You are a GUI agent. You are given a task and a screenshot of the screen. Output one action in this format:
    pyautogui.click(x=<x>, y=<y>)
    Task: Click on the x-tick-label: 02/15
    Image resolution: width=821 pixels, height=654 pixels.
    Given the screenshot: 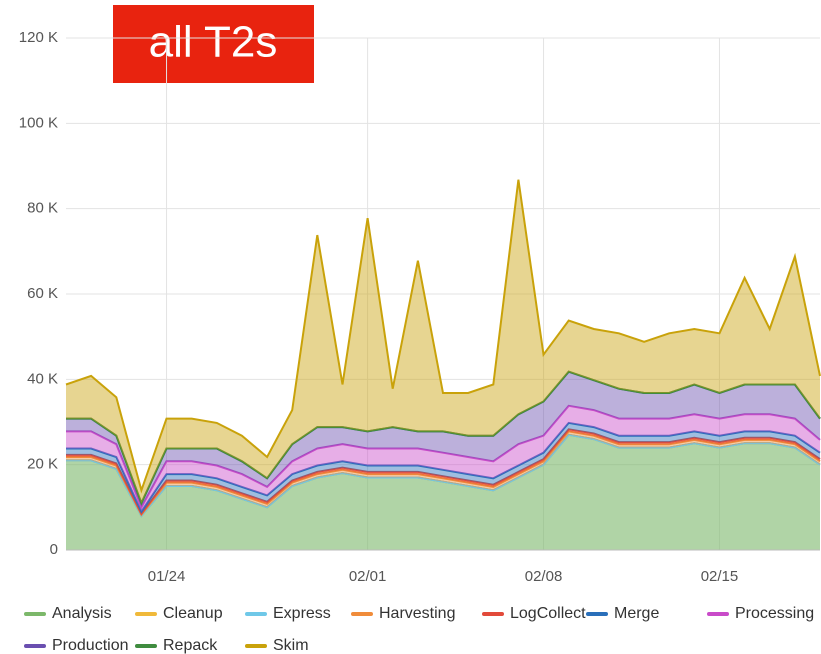 What is the action you would take?
    pyautogui.click(x=720, y=576)
    